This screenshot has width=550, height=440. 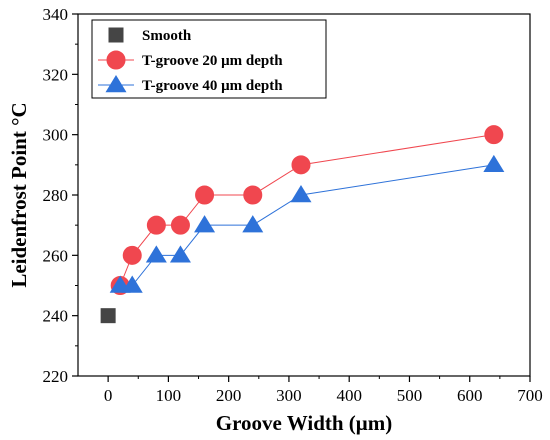 I want to click on x-tick-label: 0, so click(x=108, y=395).